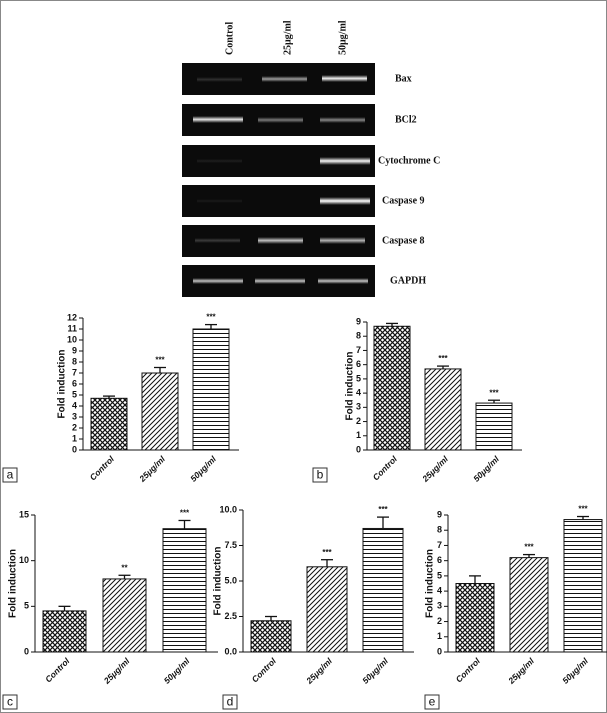  I want to click on y-tick-label: 12, so click(72, 317).